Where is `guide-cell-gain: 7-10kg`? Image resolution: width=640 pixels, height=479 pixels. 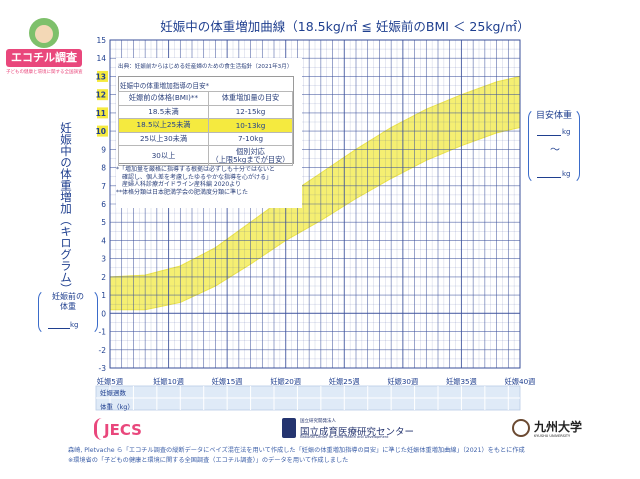
guide-cell-gain: 7-10kg is located at coordinates (250, 138).